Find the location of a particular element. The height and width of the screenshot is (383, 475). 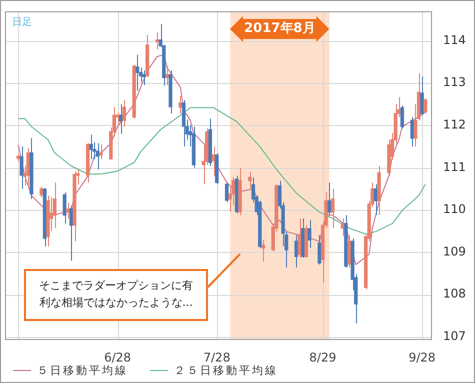

y-tick-label: 113 is located at coordinates (454, 82).